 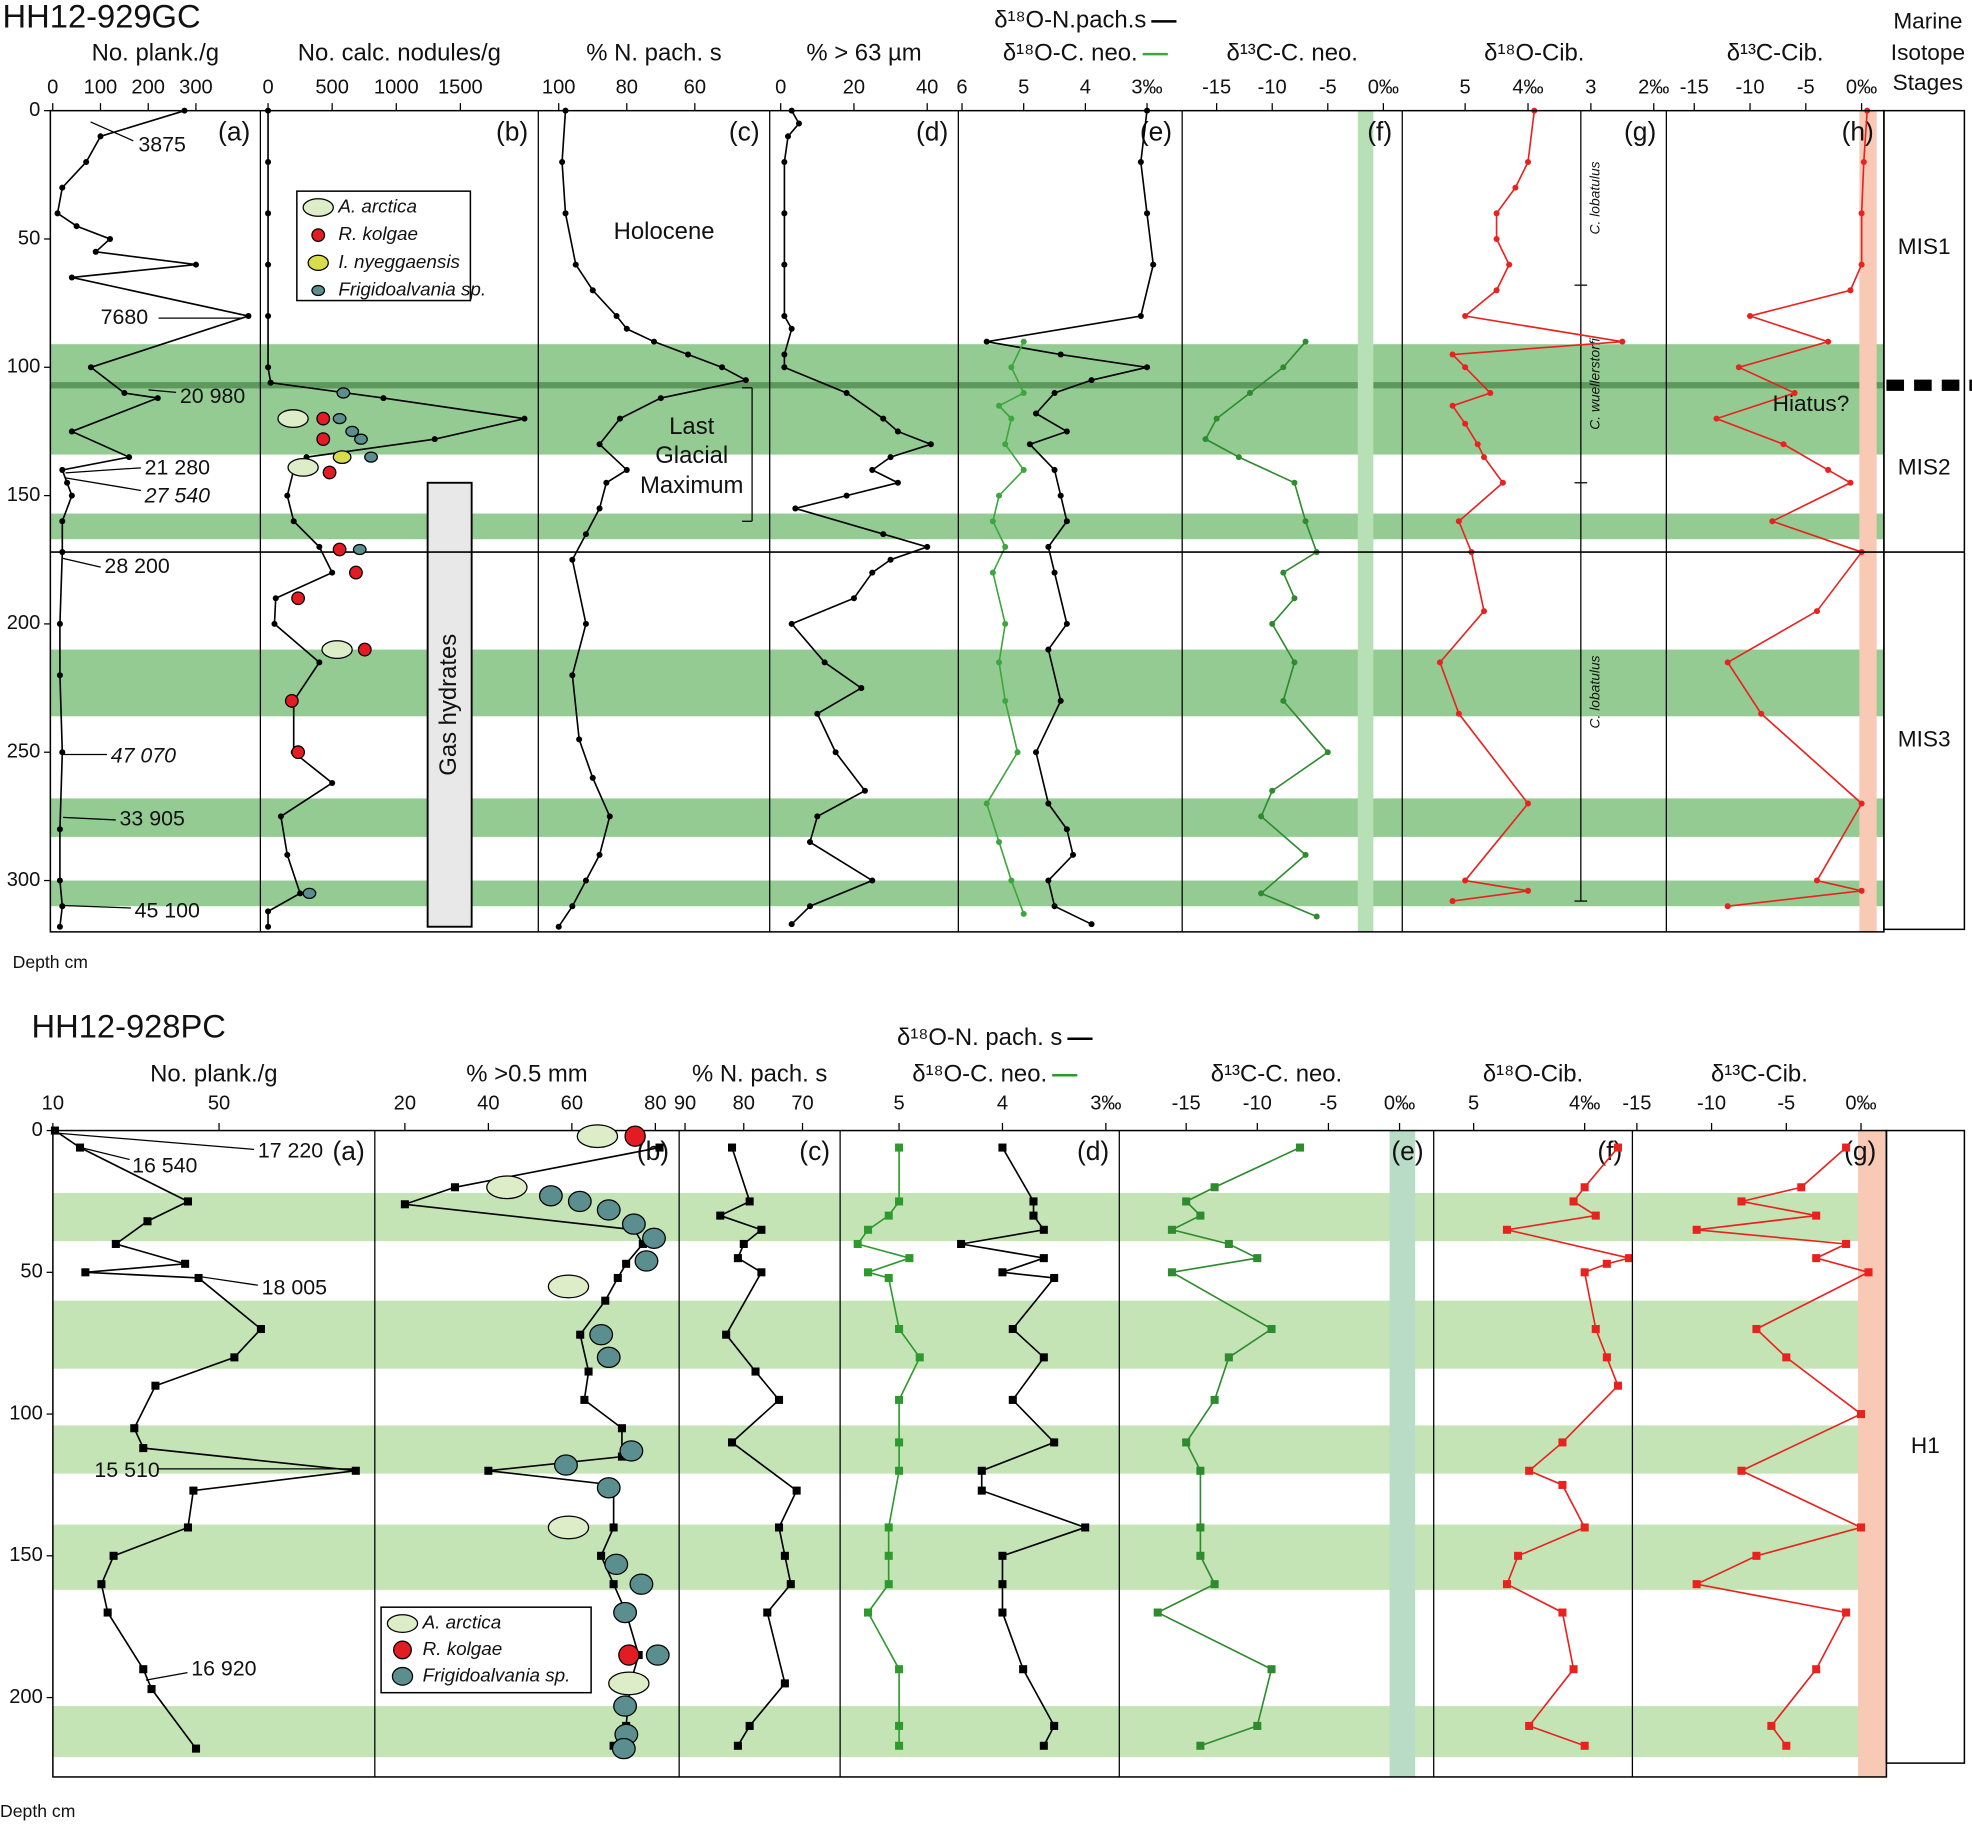 I want to click on x-tick-label: 0, so click(x=267, y=87).